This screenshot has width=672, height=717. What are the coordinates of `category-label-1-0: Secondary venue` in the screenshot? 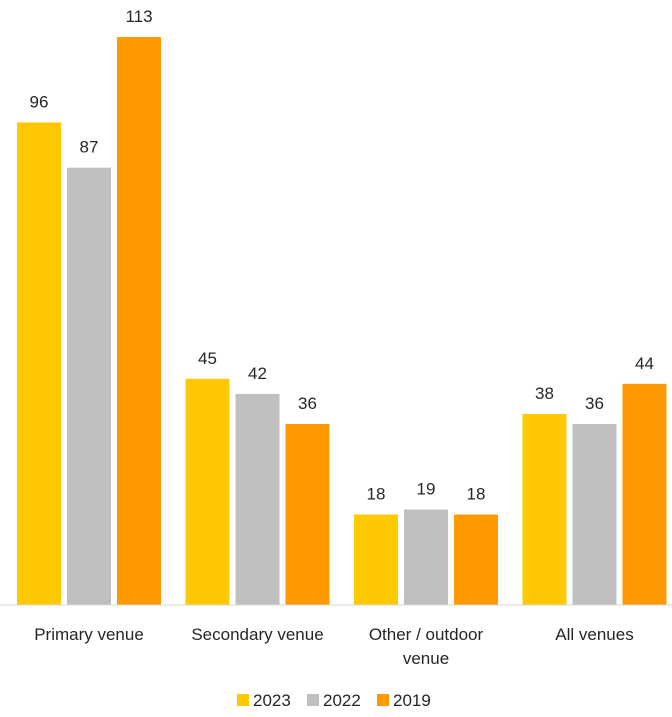 It's located at (257, 634).